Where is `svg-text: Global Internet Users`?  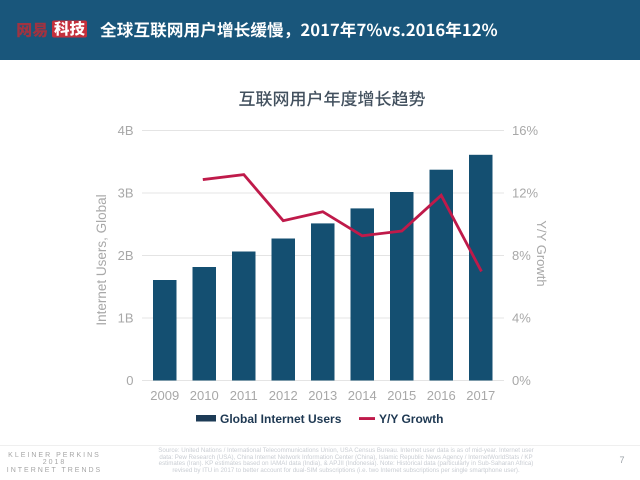 svg-text: Global Internet Users is located at coordinates (281, 419).